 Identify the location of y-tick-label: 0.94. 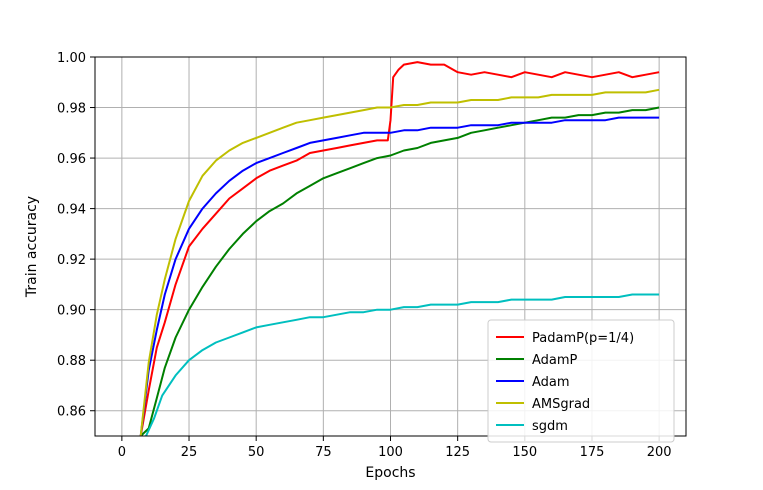
(71, 210).